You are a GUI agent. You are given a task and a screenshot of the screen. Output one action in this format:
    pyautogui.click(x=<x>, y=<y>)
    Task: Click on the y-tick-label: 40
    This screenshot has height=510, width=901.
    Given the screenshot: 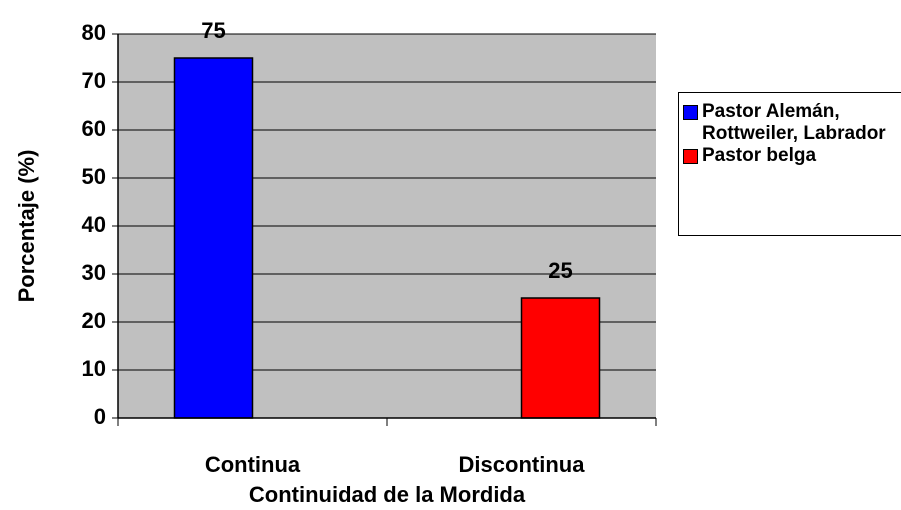 What is the action you would take?
    pyautogui.click(x=94, y=224)
    